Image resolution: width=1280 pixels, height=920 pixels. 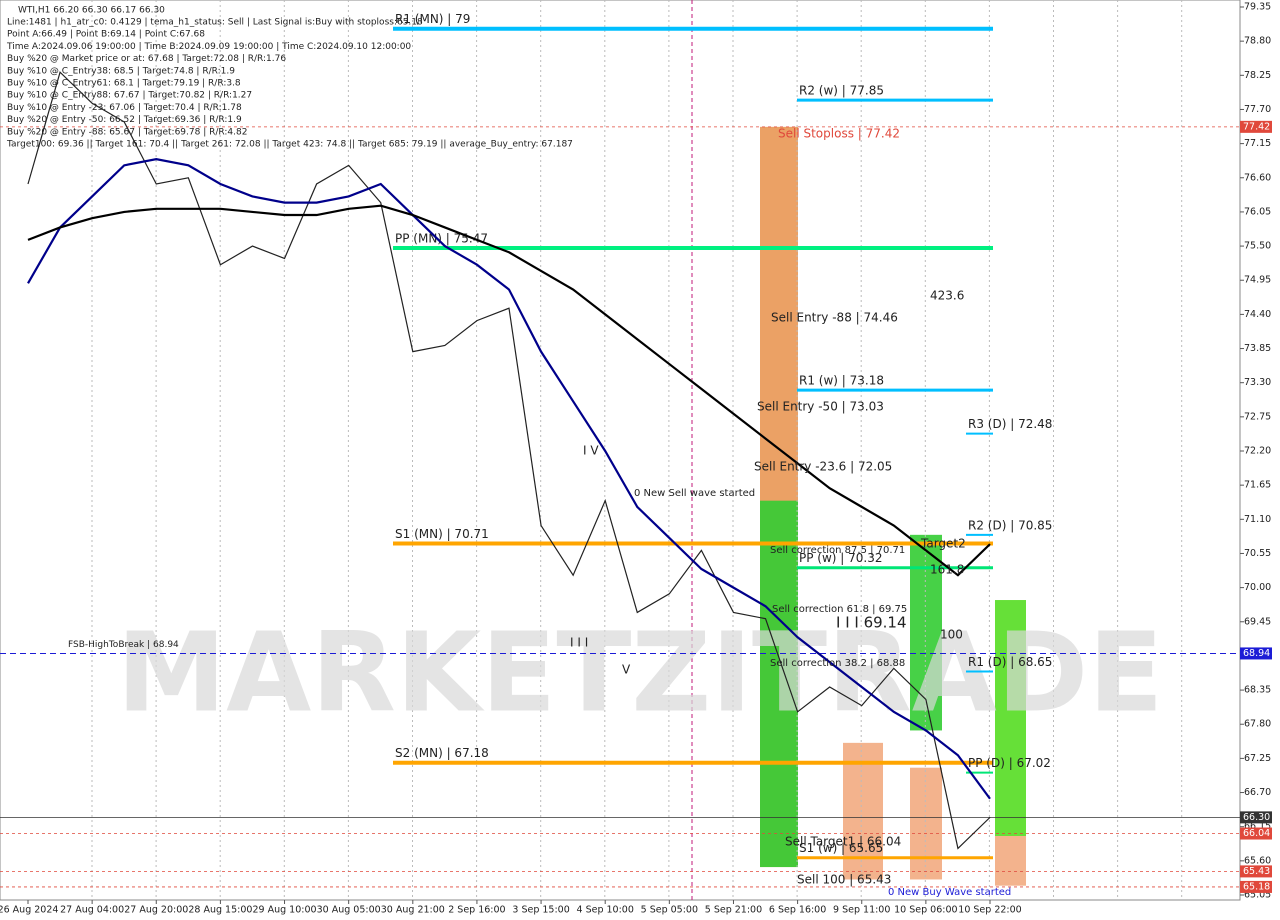 I want to click on y-tick-label: 74.40, so click(x=1257, y=314).